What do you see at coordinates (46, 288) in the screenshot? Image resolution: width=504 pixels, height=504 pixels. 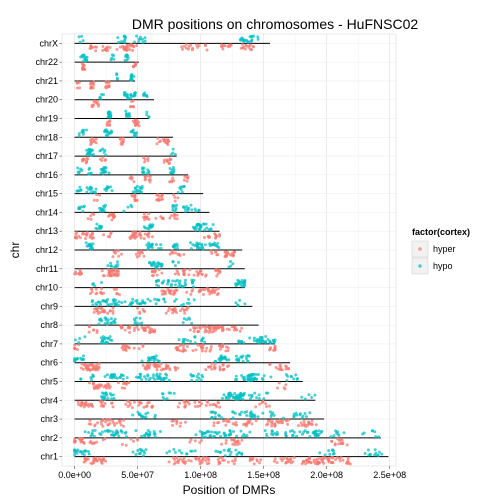 I see `y-tick-label-chr10: chr10` at bounding box center [46, 288].